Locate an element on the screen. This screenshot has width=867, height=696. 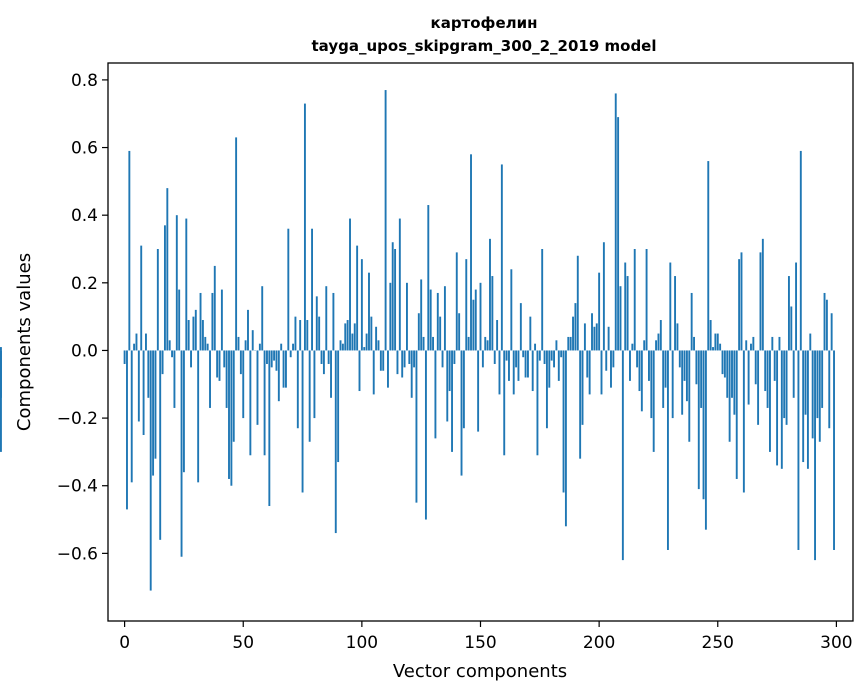
y-tick-label: −0.6 is located at coordinates (77, 554).